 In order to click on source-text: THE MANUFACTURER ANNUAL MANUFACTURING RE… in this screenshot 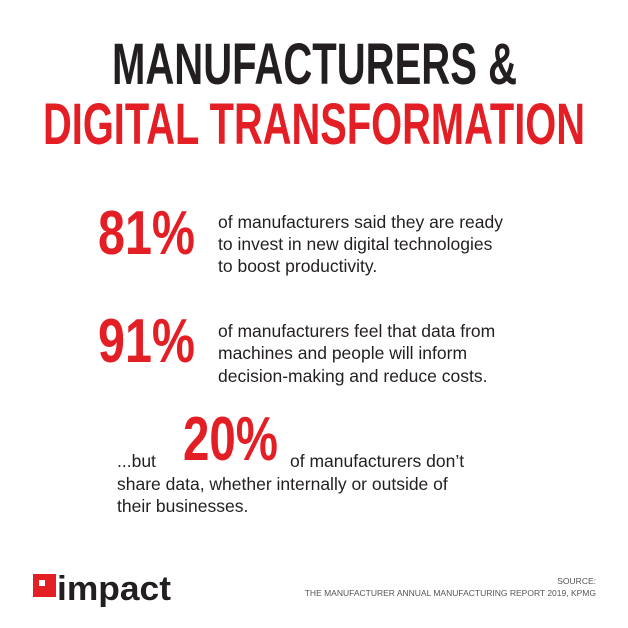, I will do `click(450, 593)`.